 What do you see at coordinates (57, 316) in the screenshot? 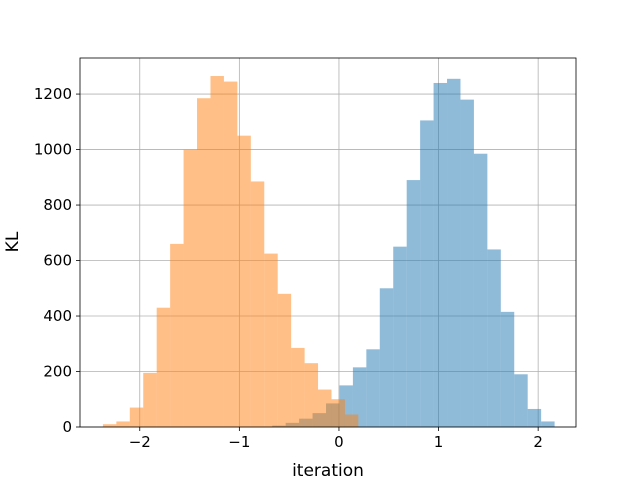
I see `y-tick-label: 400` at bounding box center [57, 316].